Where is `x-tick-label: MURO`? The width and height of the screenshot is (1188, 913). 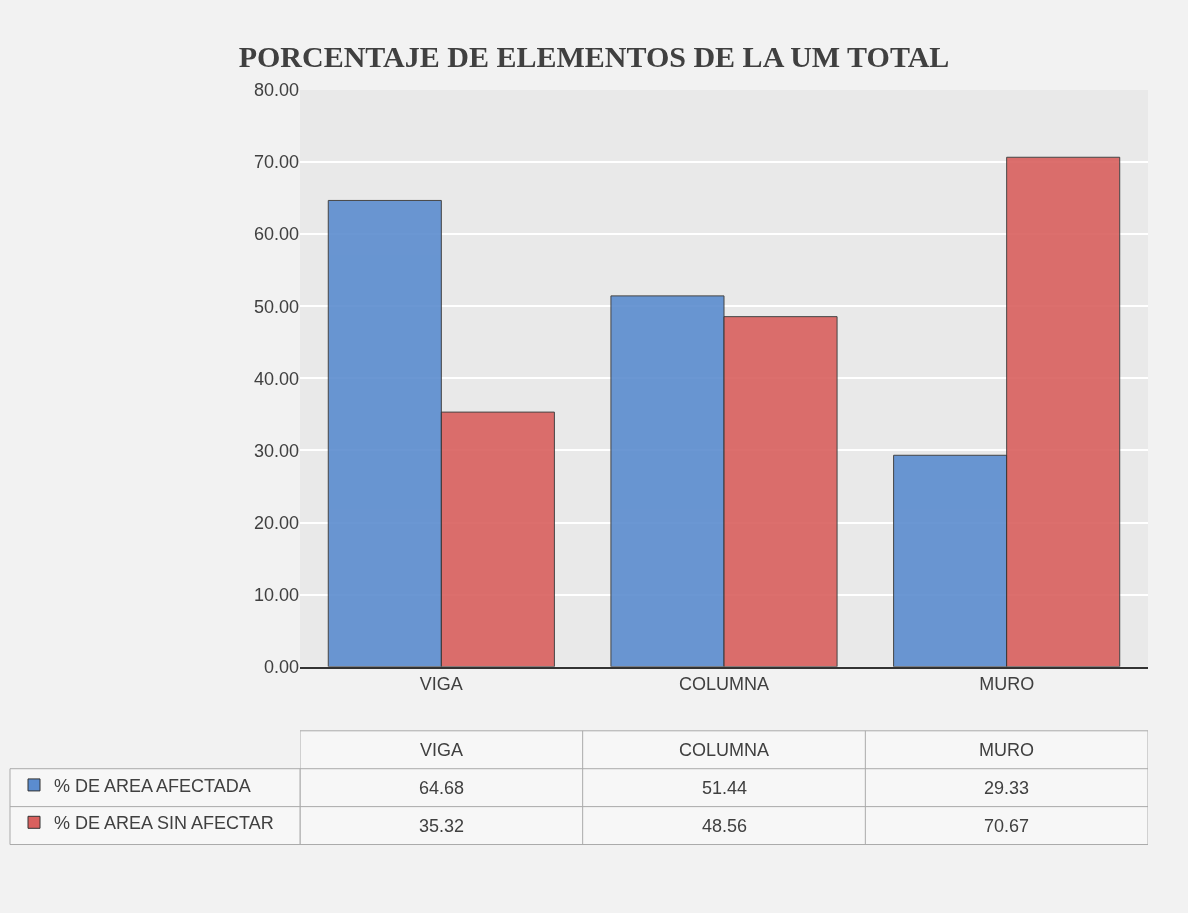 x-tick-label: MURO is located at coordinates (1007, 684).